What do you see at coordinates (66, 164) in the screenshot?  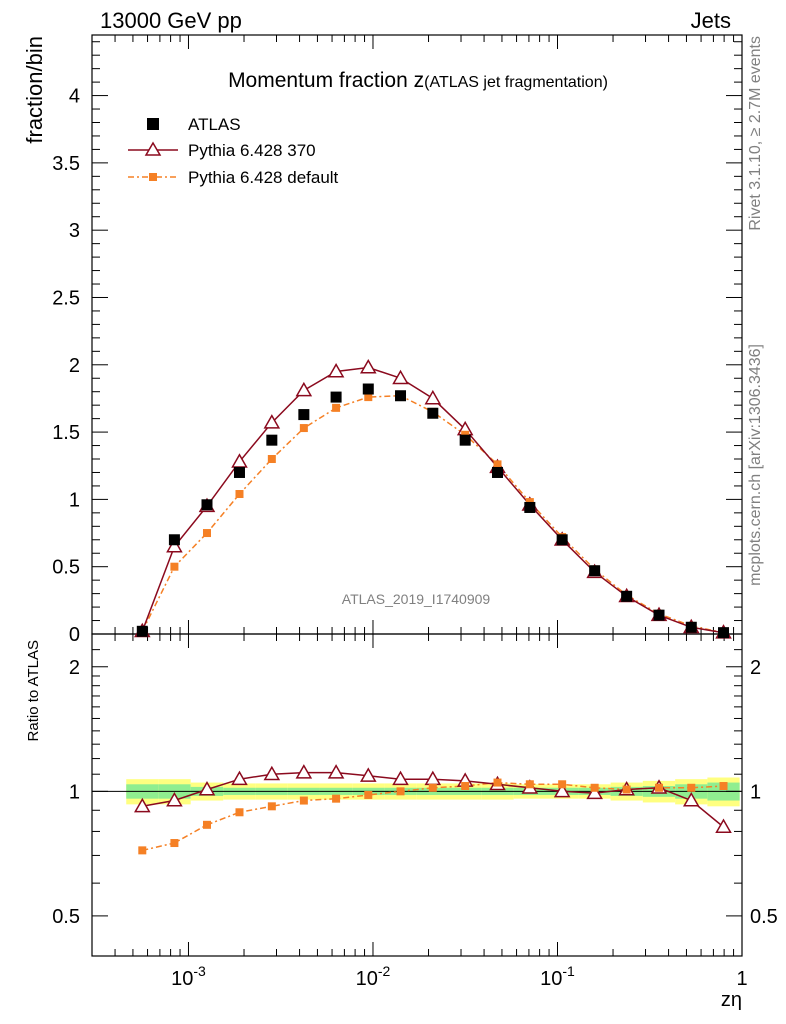 I see `y-tick-label: 3.5` at bounding box center [66, 164].